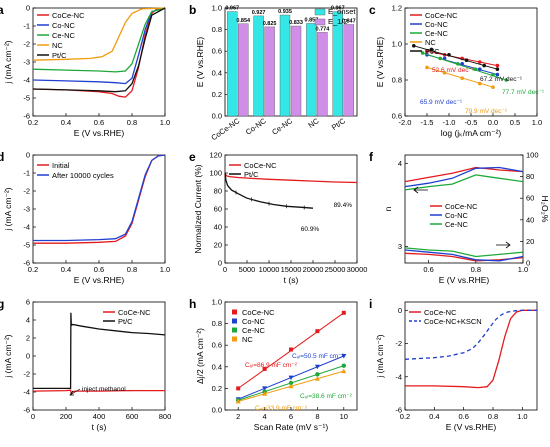  What do you see at coordinates (437, 33) in the screenshot?
I see `legend-entry: Ce-NC` at bounding box center [437, 33].